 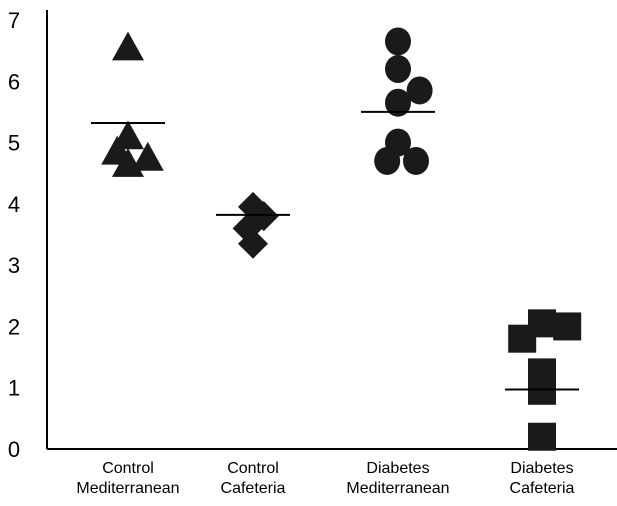 I want to click on x-category-label: Control Mediterranean, so click(x=127, y=478).